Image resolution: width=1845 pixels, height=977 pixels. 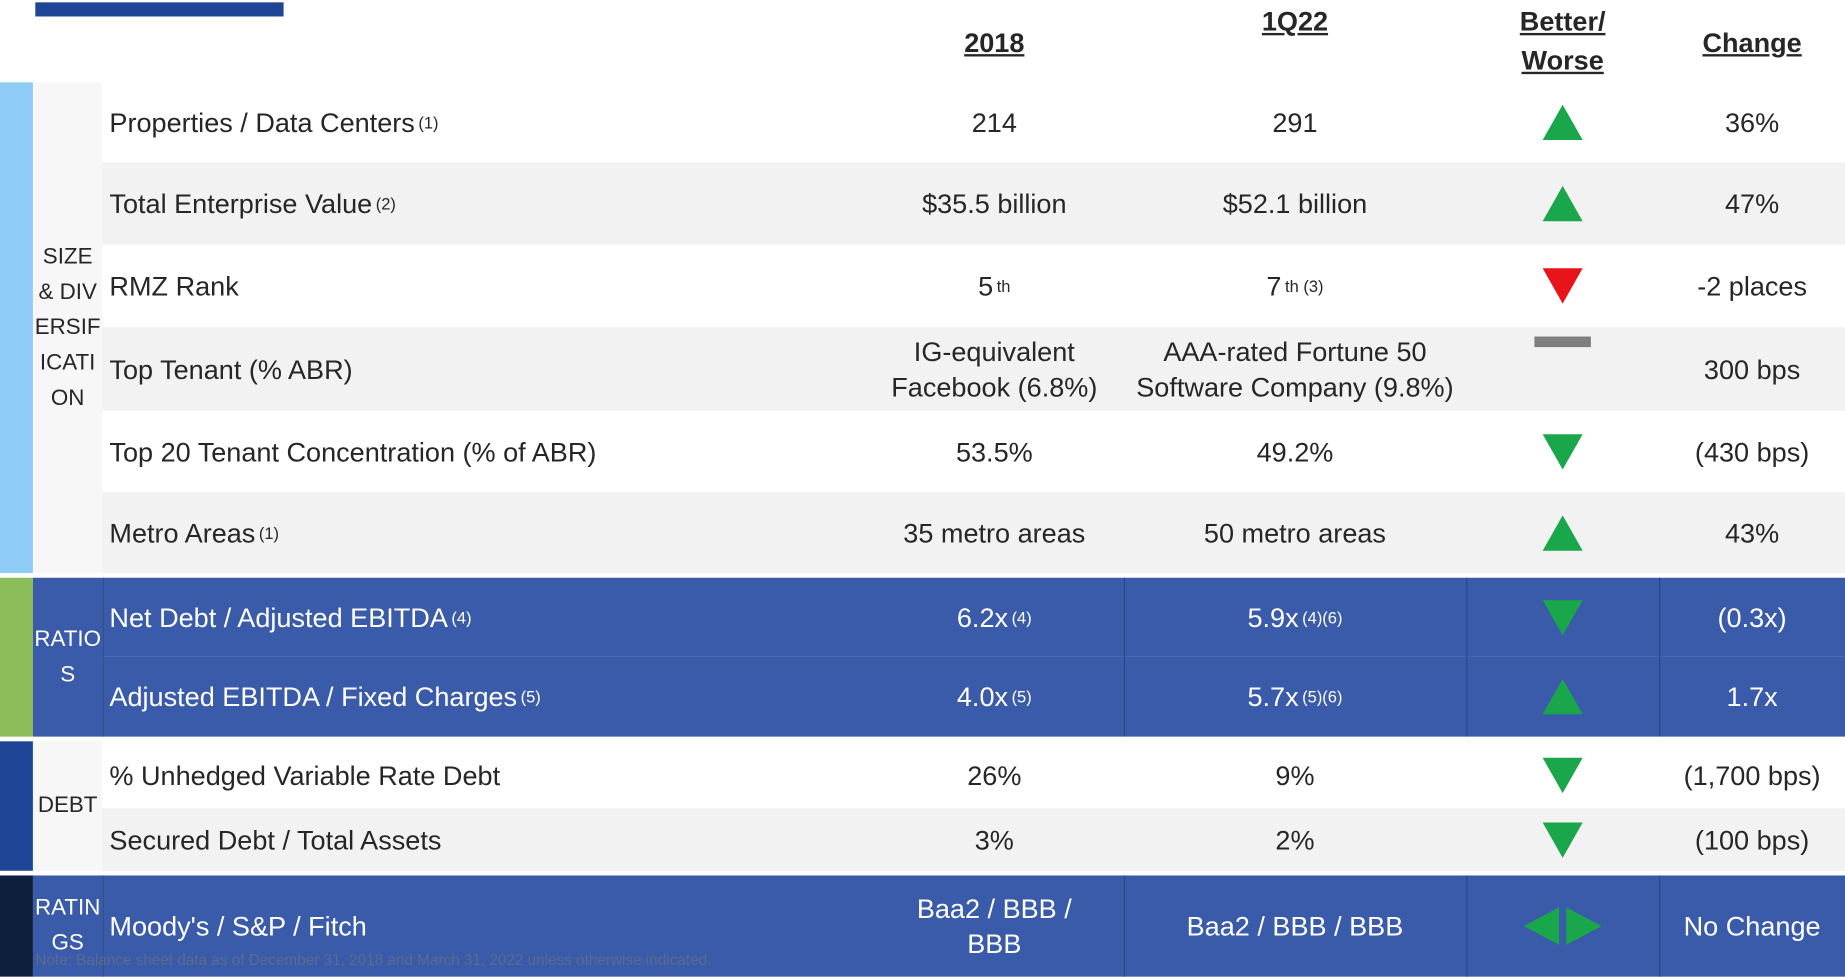 What do you see at coordinates (1752, 451) in the screenshot?
I see `change-text: (430 bps)` at bounding box center [1752, 451].